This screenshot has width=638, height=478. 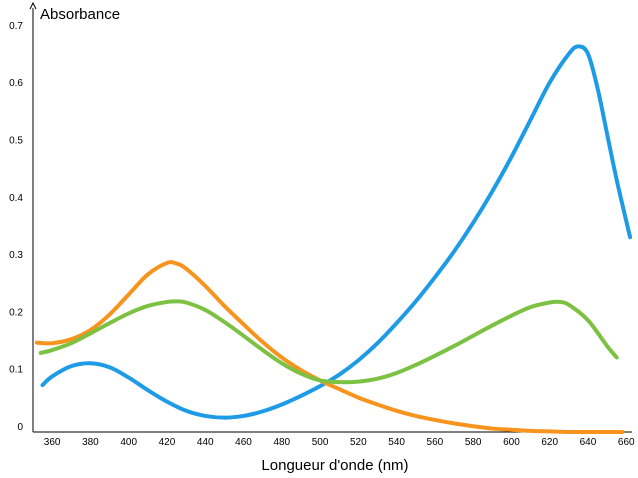 What do you see at coordinates (33, 5) in the screenshot?
I see `y-axis-arrow-icon` at bounding box center [33, 5].